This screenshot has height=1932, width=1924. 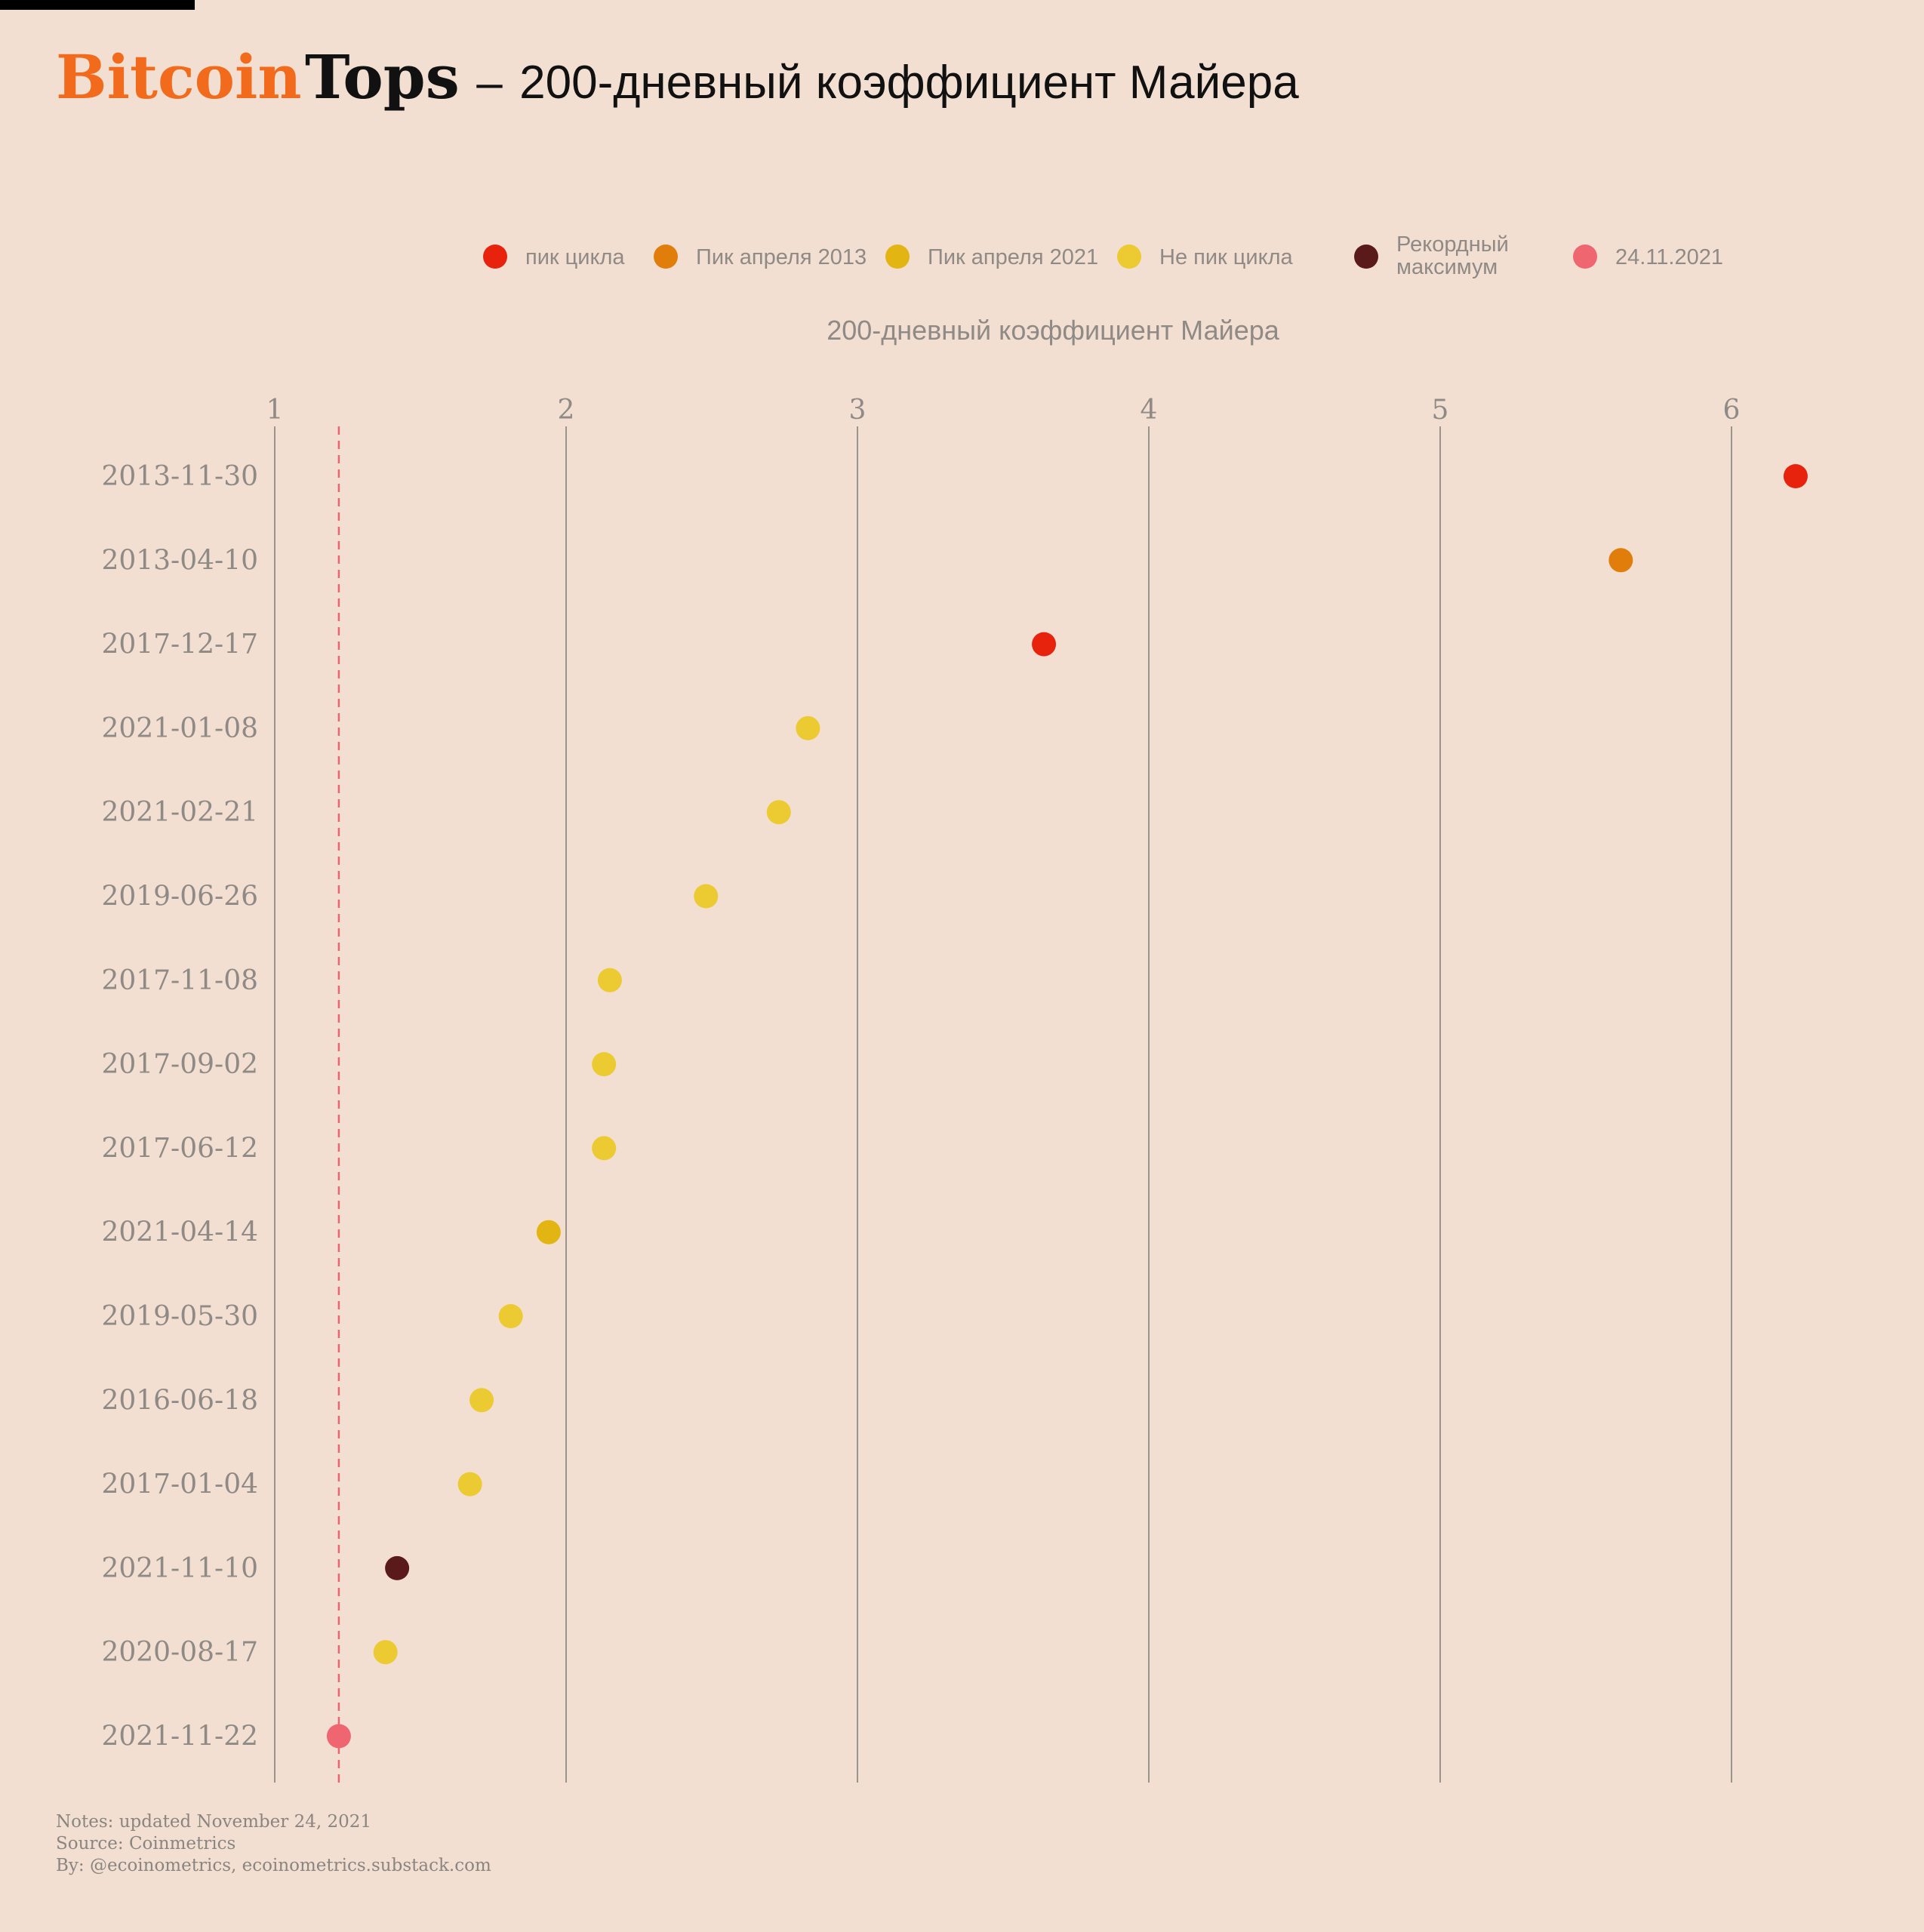 What do you see at coordinates (179, 77) in the screenshot?
I see `title-brand: Bitcoin` at bounding box center [179, 77].